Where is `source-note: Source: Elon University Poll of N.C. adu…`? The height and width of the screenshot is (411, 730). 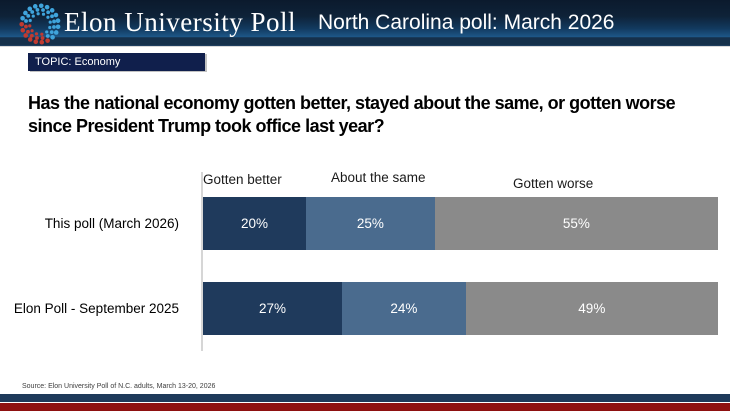 source-note: Source: Elon University Poll of N.C. adu… is located at coordinates (119, 386).